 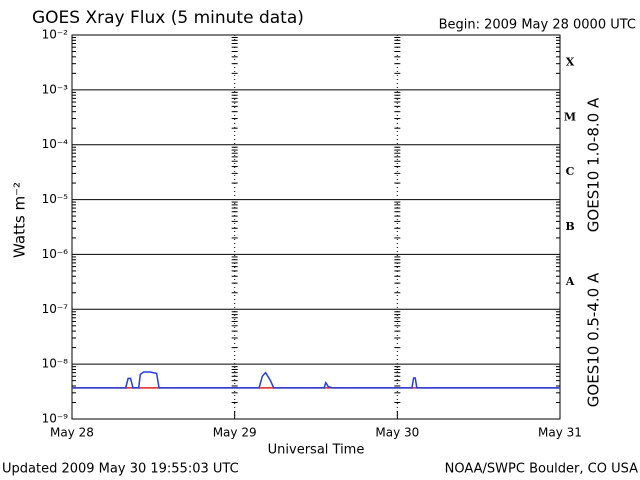 I want to click on legend-entry: GOES10 1.0-8.0 A, so click(x=594, y=164).